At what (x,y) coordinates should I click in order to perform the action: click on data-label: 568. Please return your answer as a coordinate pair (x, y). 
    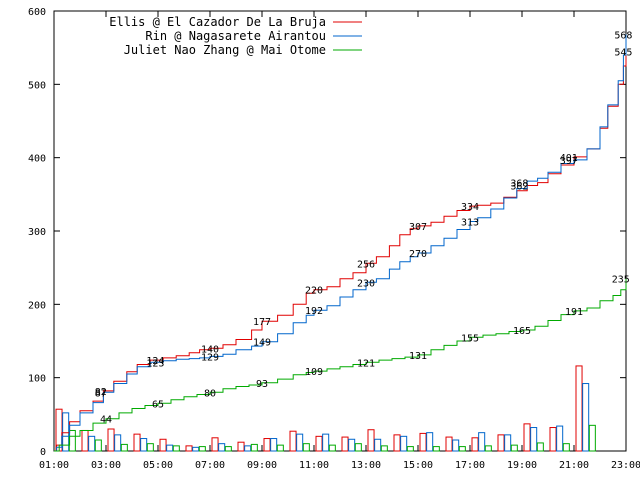
    Looking at the image, I should click on (623, 35).